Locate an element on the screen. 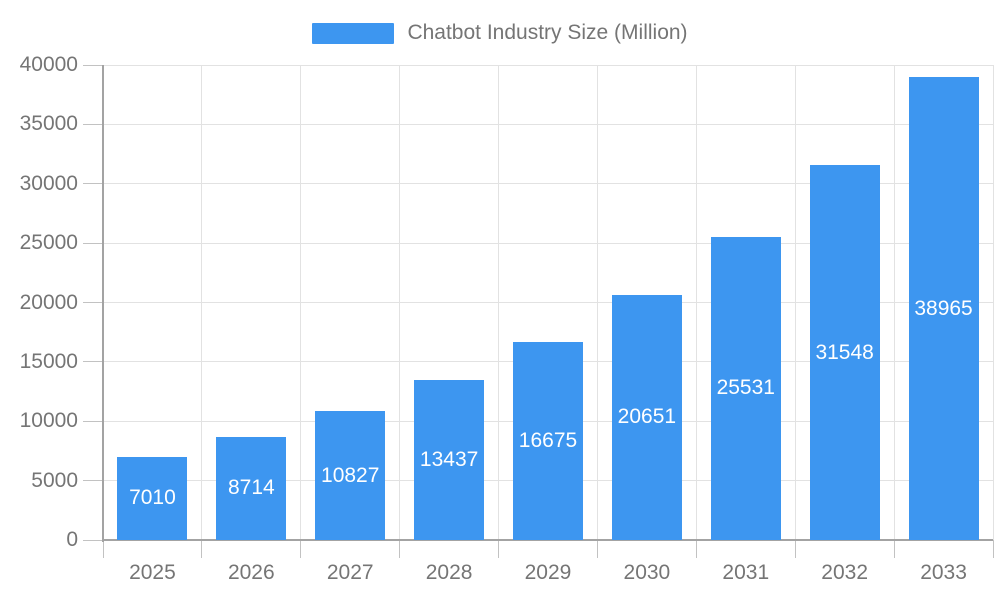  bar-value-label: 16675 is located at coordinates (548, 440).